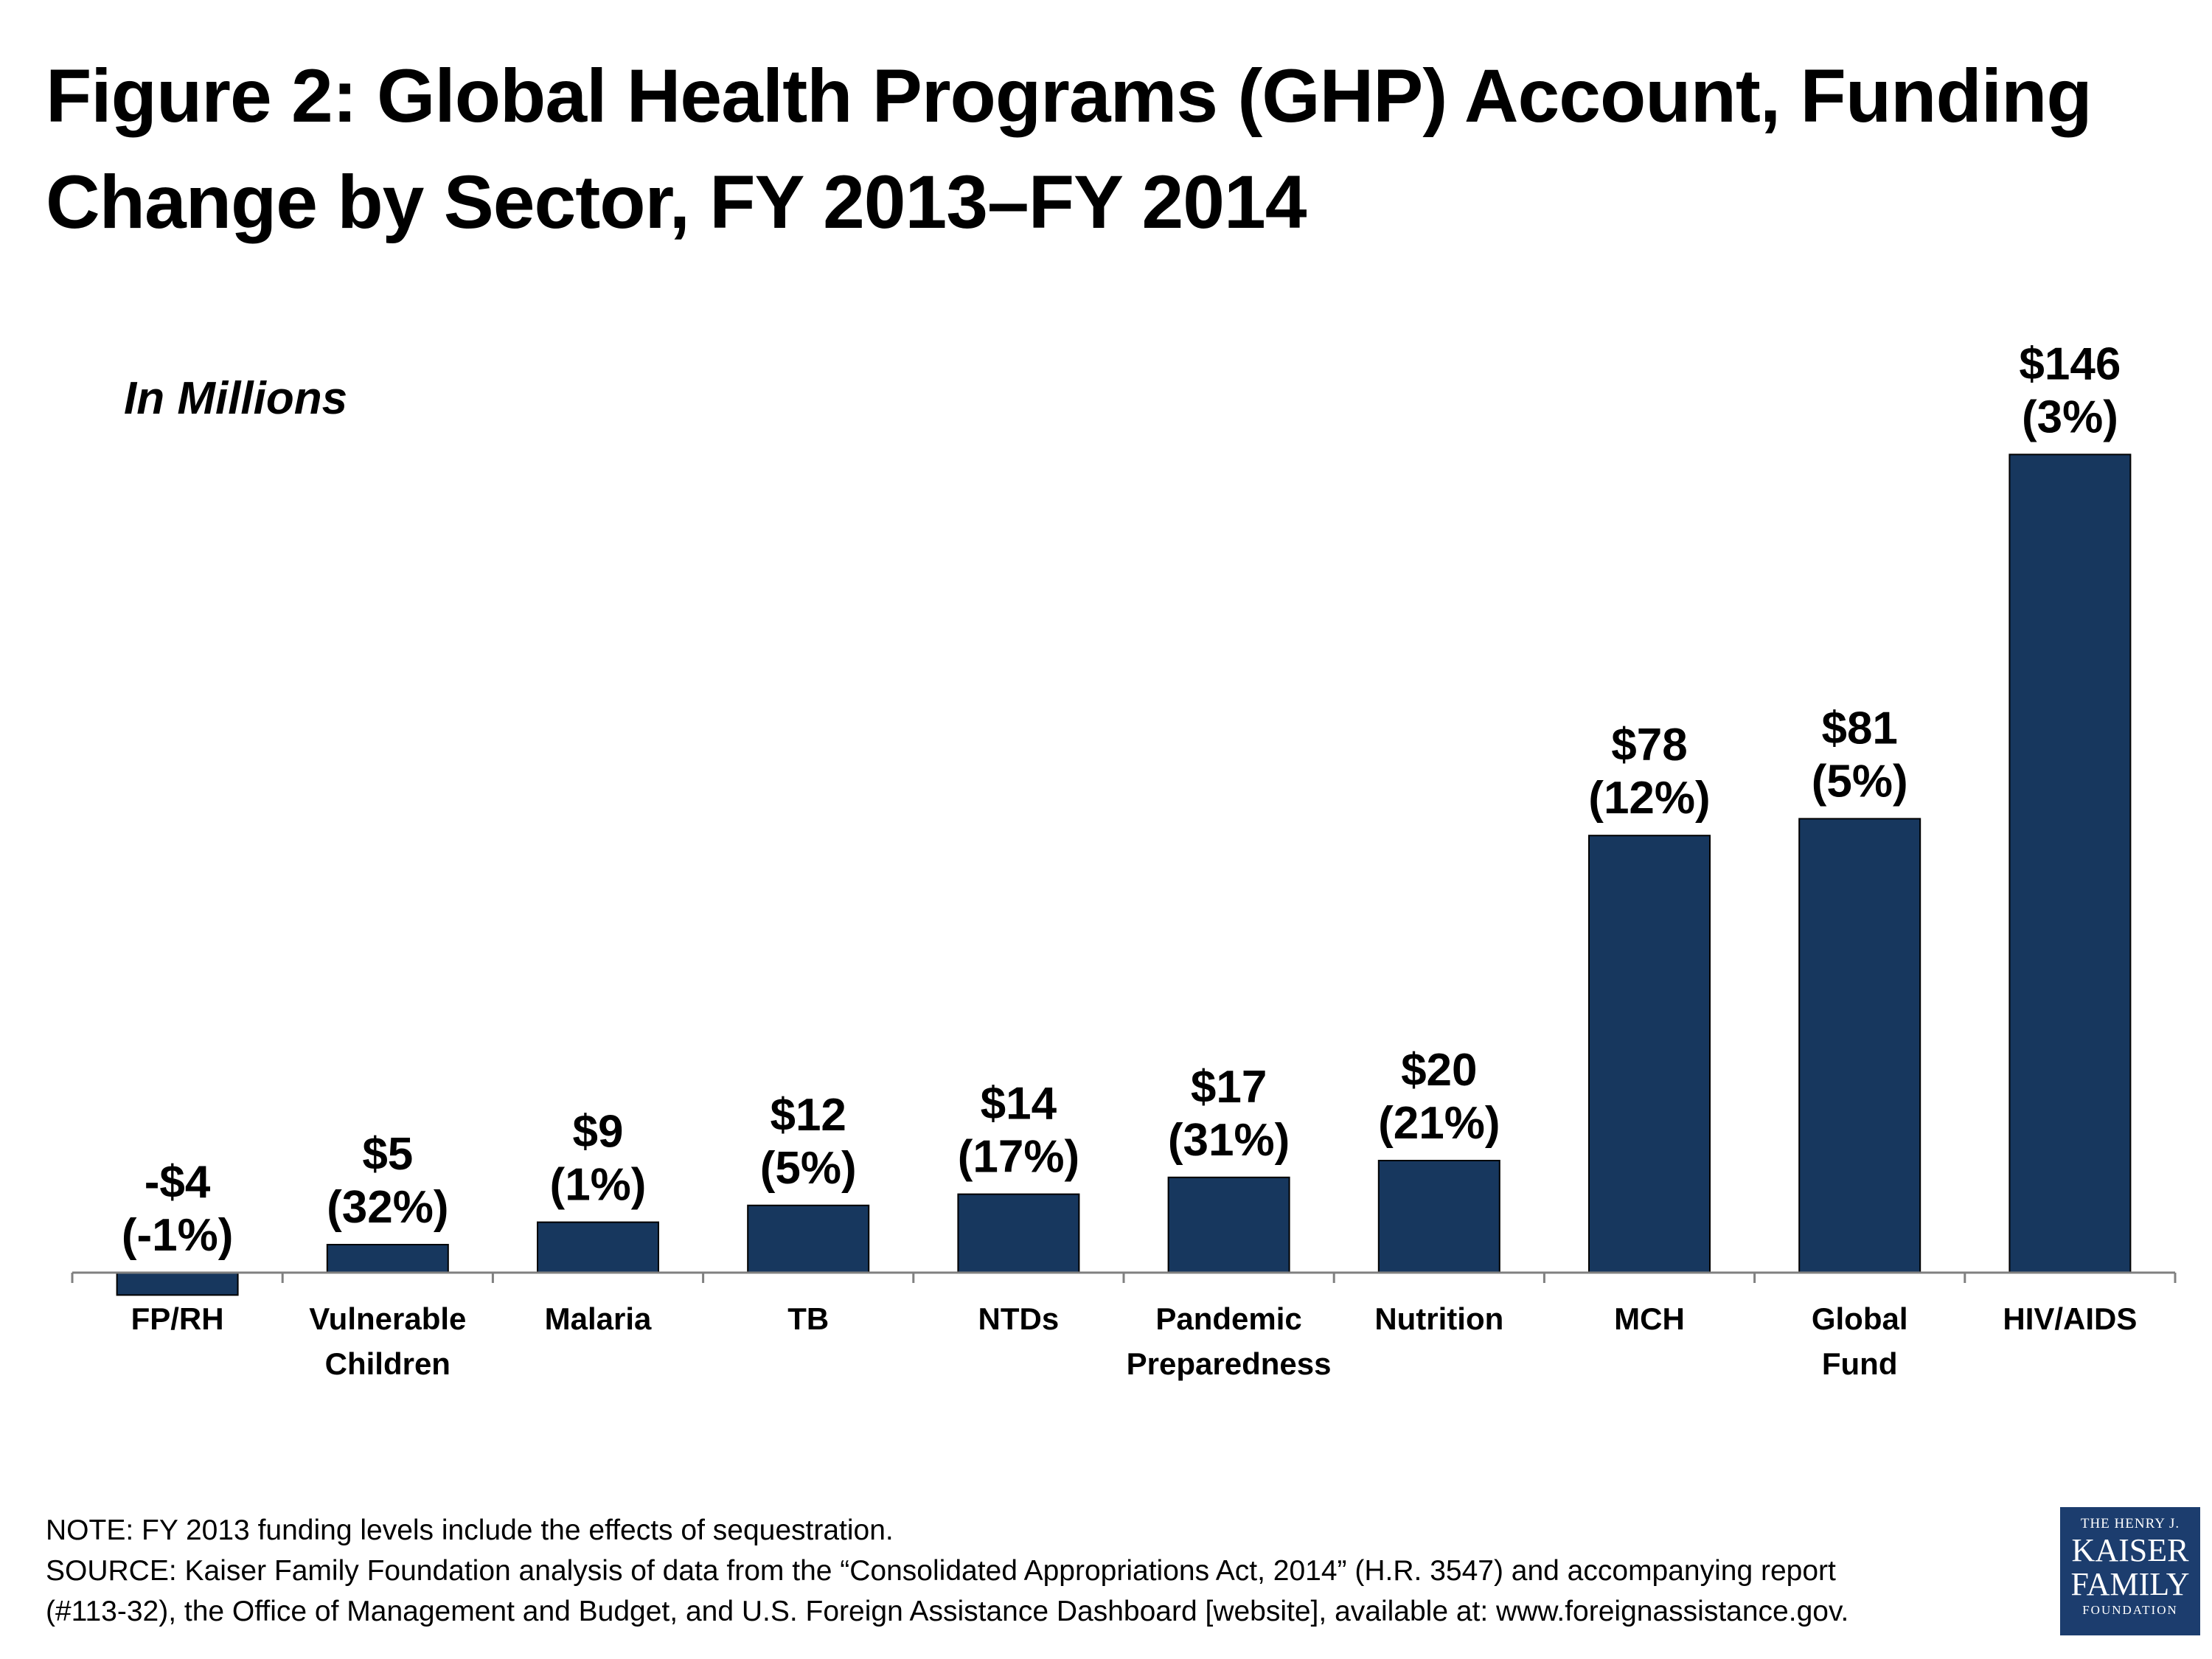 The width and height of the screenshot is (2212, 1659). Describe the element at coordinates (598, 1132) in the screenshot. I see `data-label-value-2: $9` at that location.